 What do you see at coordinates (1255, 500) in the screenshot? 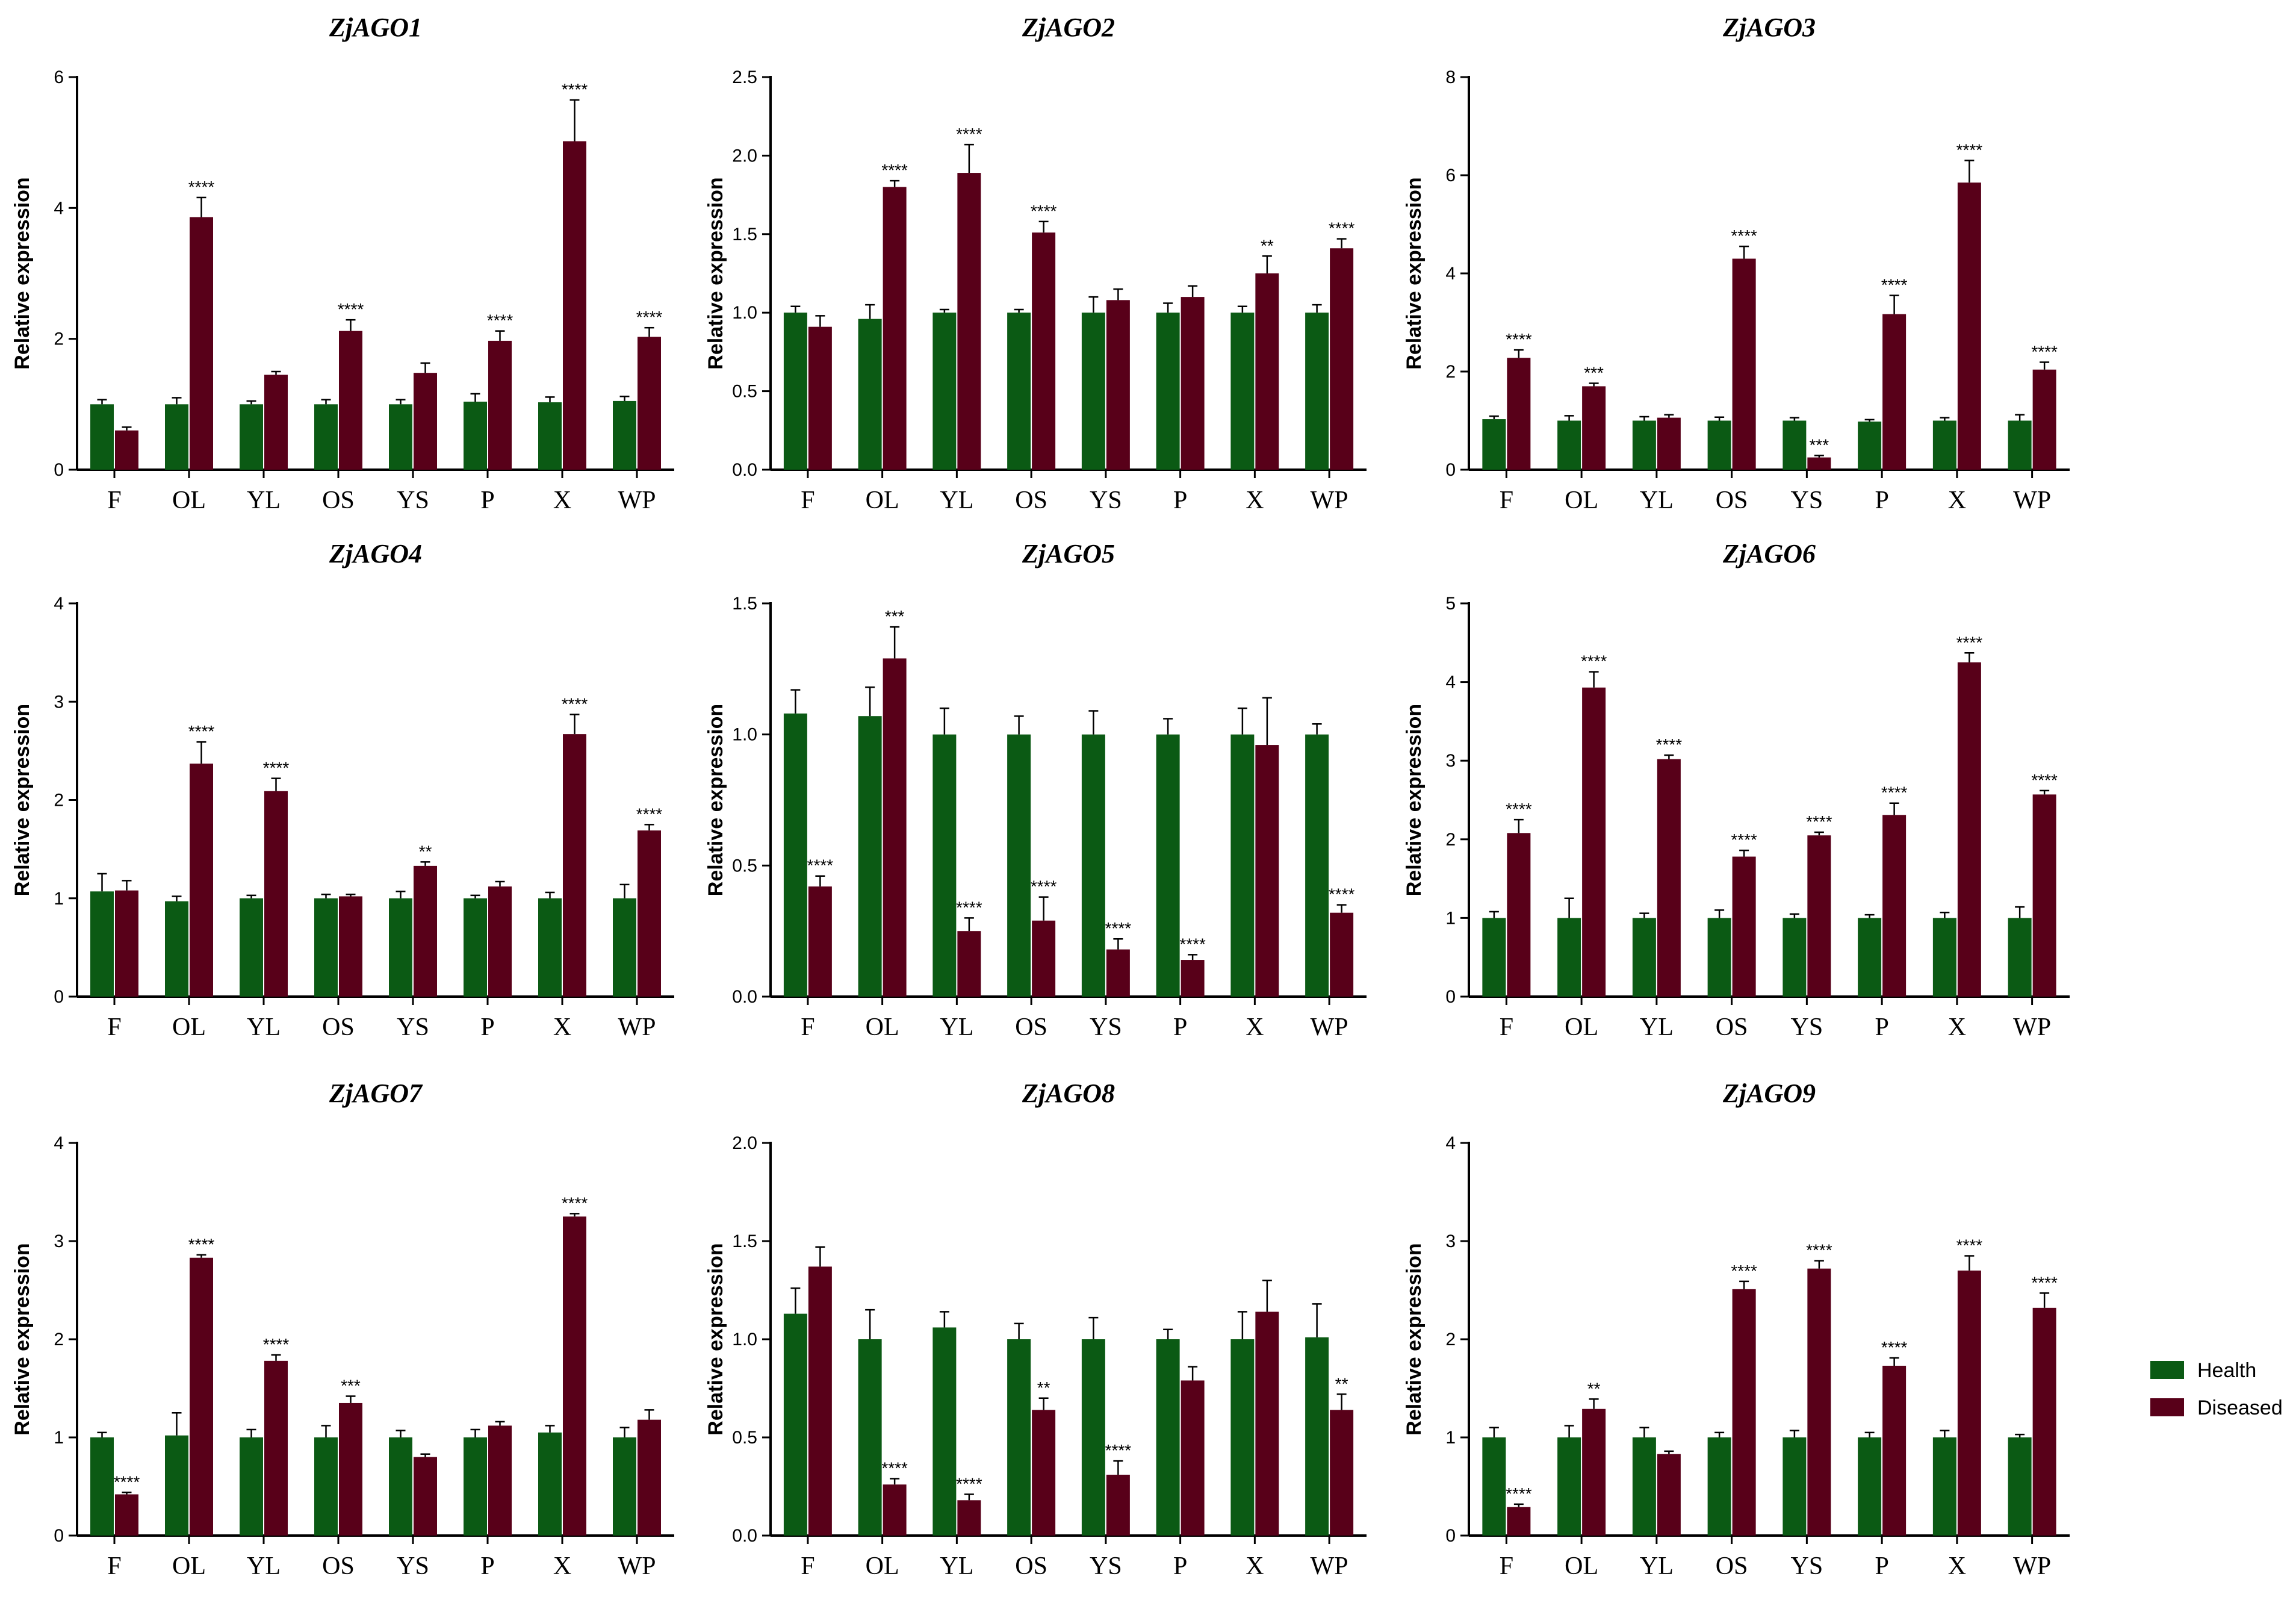
I see `x-tick-label: X` at bounding box center [1255, 500].